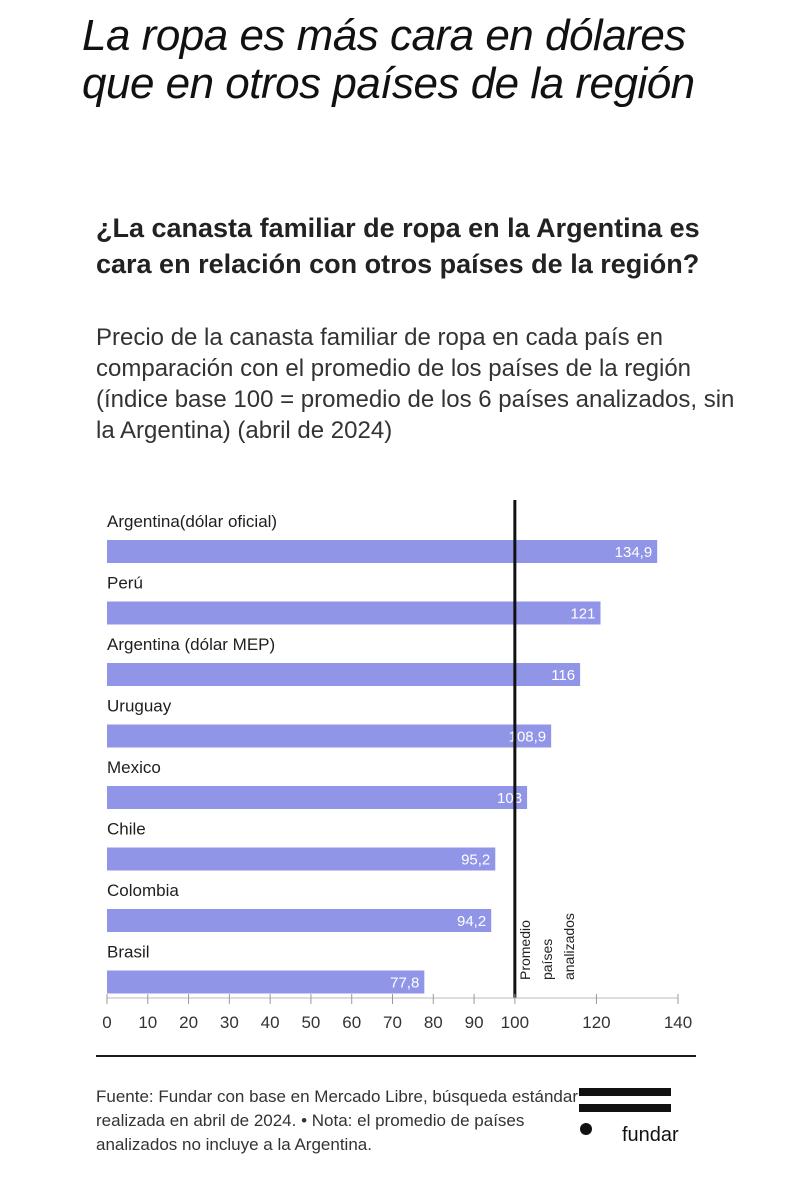 This screenshot has width=792, height=1200. I want to click on x-axis-tick-label: 70, so click(392, 1022).